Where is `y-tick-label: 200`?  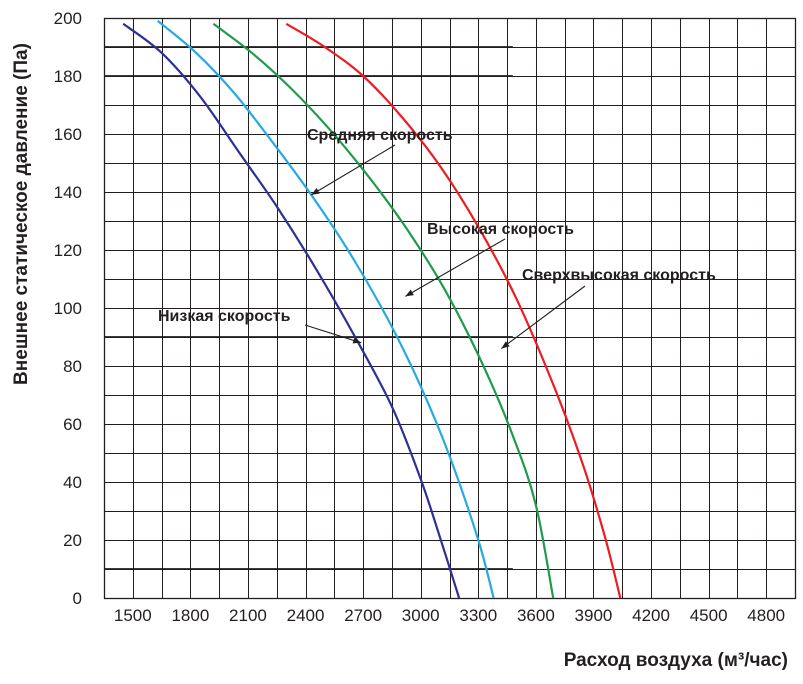 y-tick-label: 200 is located at coordinates (68, 18).